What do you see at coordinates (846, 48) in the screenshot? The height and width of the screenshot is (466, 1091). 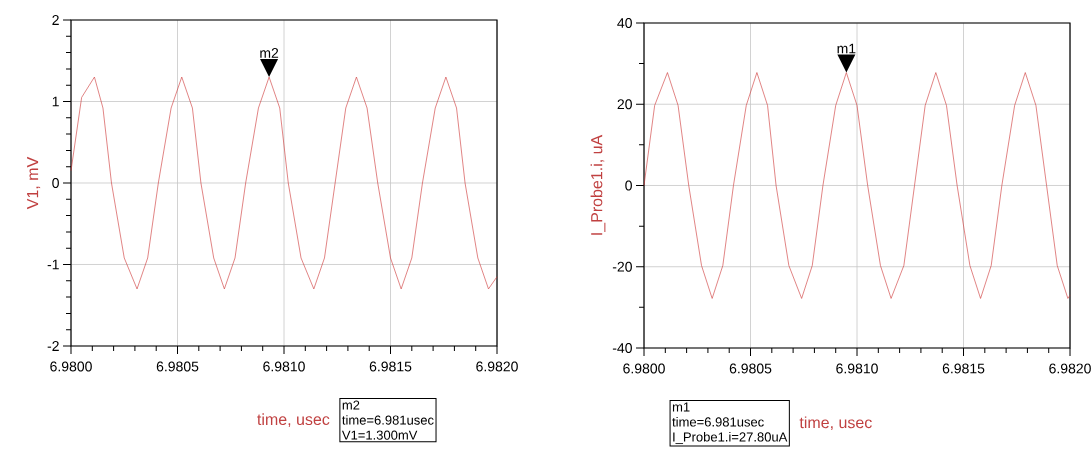 I see `annotation: m1` at bounding box center [846, 48].